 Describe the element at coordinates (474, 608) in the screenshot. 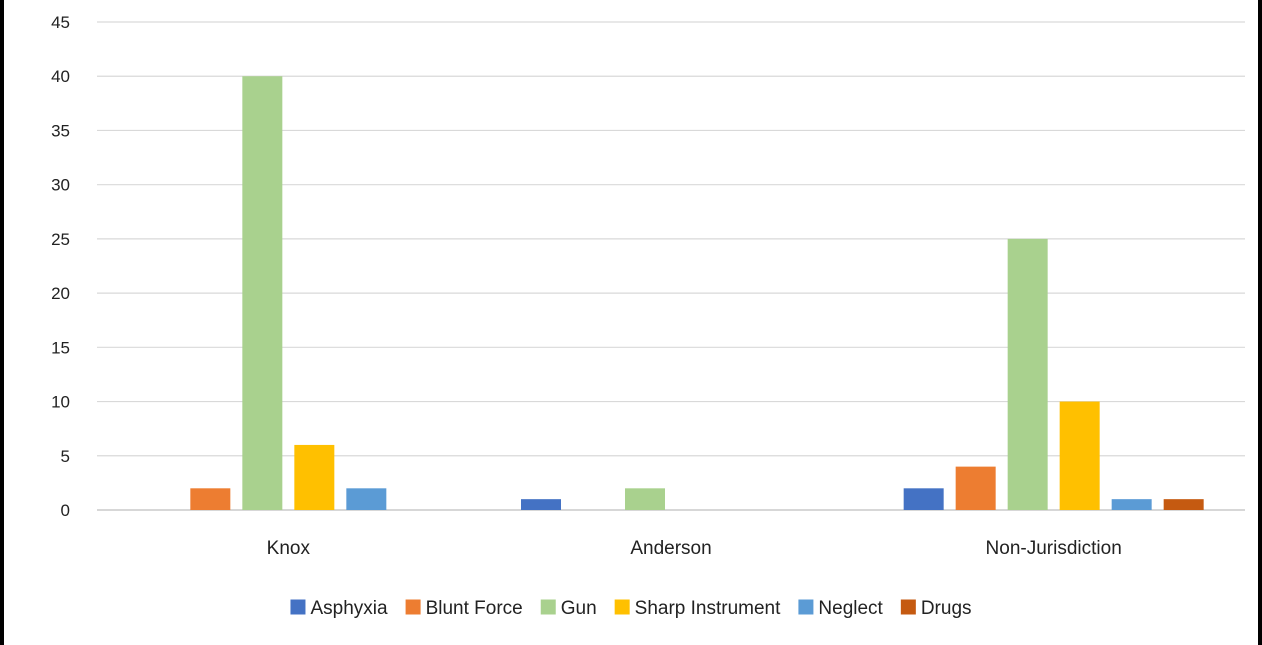

I see `legend-label-blunt-force: Blunt Force` at that location.